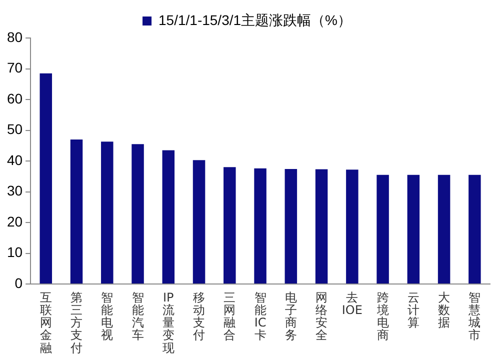 The height and width of the screenshot is (362, 500). Describe the element at coordinates (260, 316) in the screenshot. I see `x-tick-label: 智能IC卡` at that location.